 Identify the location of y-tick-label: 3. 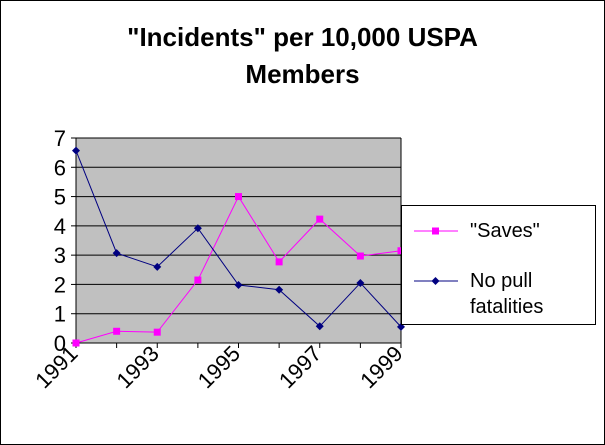
(60, 255).